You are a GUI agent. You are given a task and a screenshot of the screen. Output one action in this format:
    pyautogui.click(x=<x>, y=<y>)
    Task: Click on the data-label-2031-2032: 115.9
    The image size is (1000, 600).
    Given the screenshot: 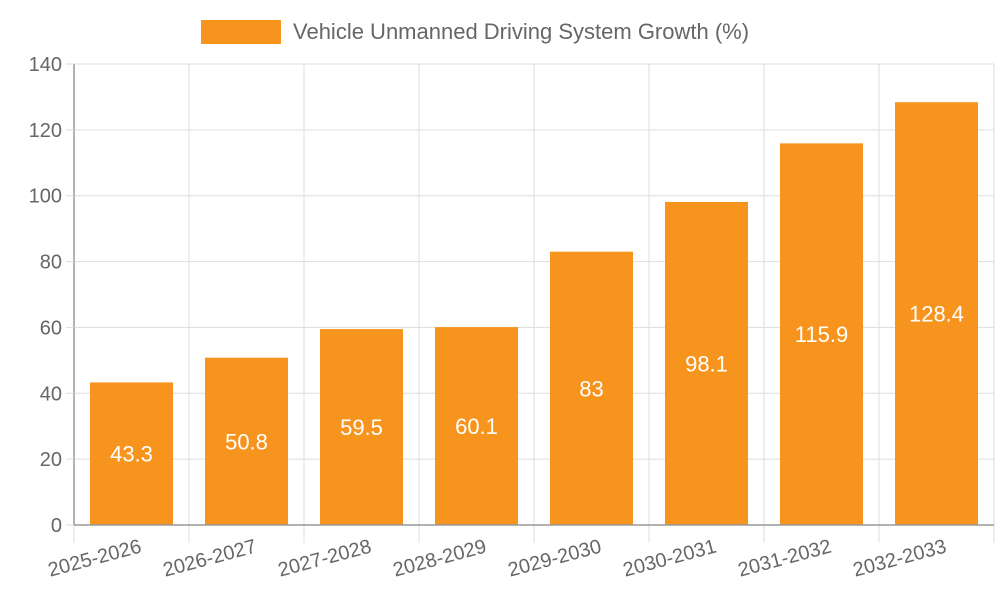 What is the action you would take?
    pyautogui.click(x=821, y=334)
    